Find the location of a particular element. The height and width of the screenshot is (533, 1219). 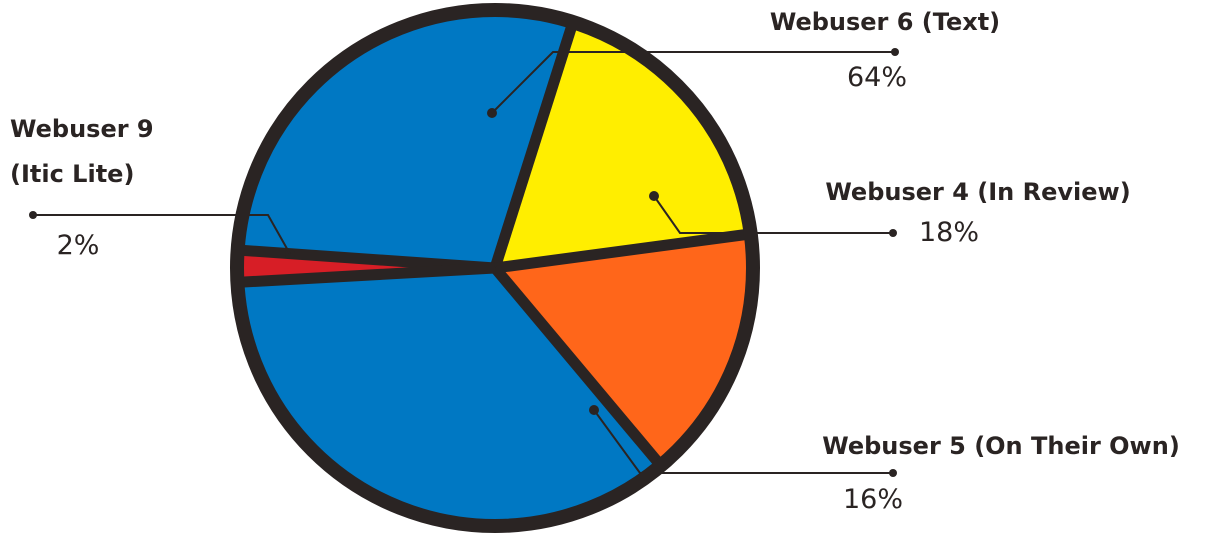

pct-webuser-4: 18% is located at coordinates (949, 232).